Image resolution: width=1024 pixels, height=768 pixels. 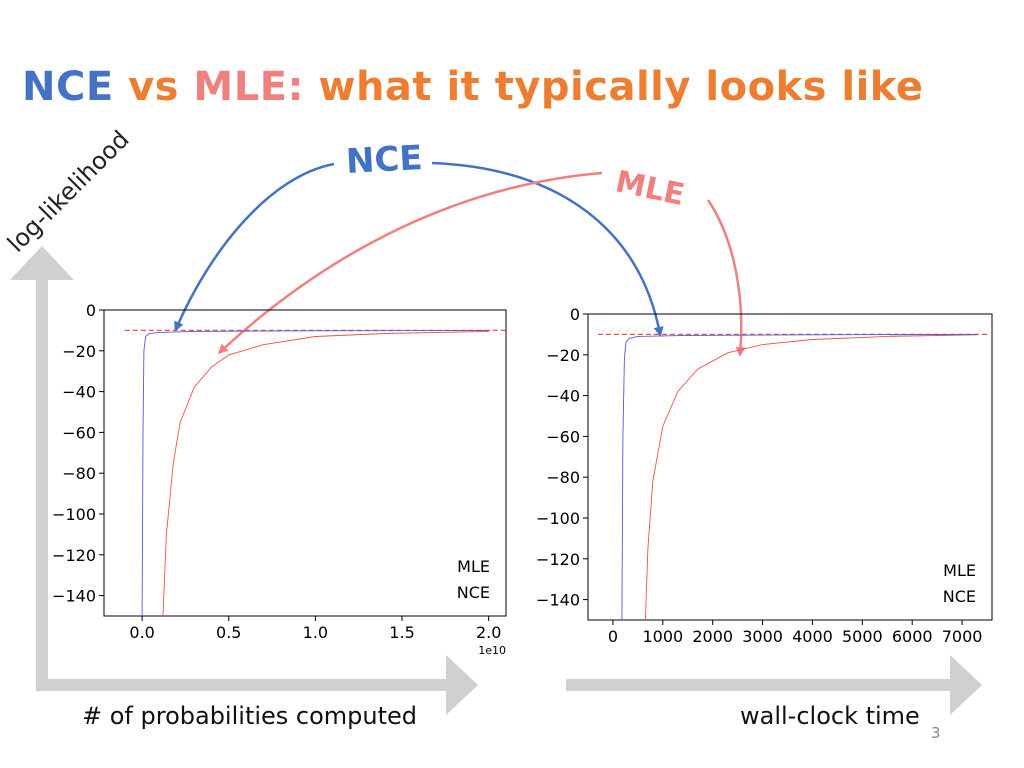 What do you see at coordinates (42, 263) in the screenshot?
I see `vertical-axis-arrowhead` at bounding box center [42, 263].